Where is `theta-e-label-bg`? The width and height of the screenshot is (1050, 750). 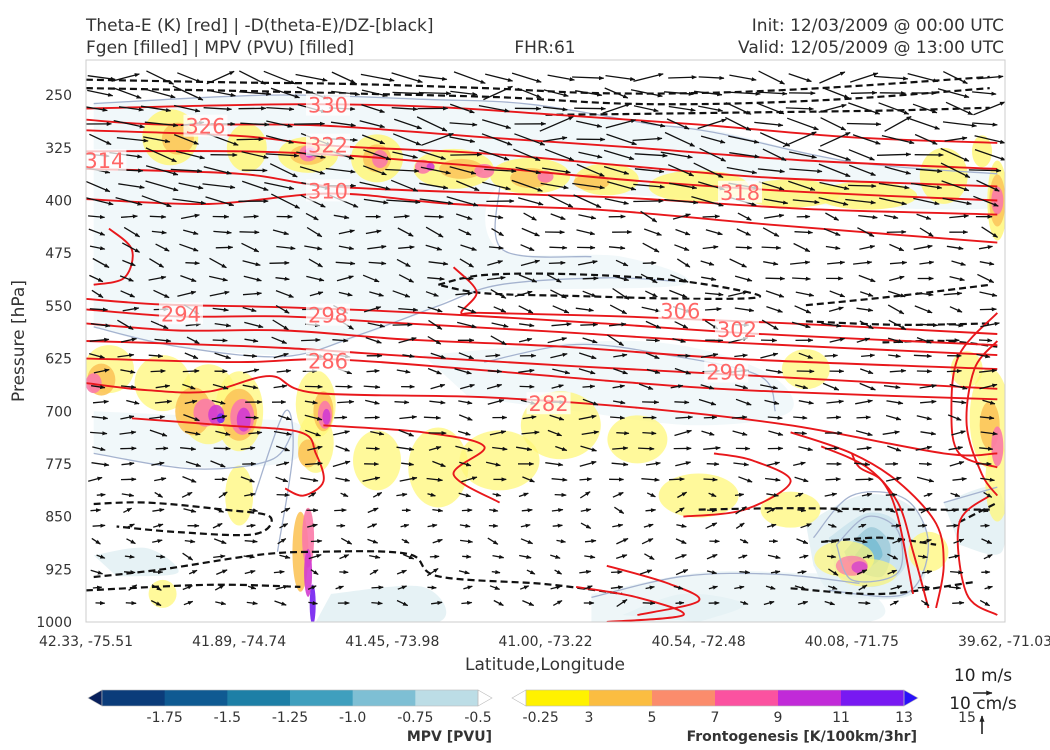 theta-e-label-bg is located at coordinates (740, 191).